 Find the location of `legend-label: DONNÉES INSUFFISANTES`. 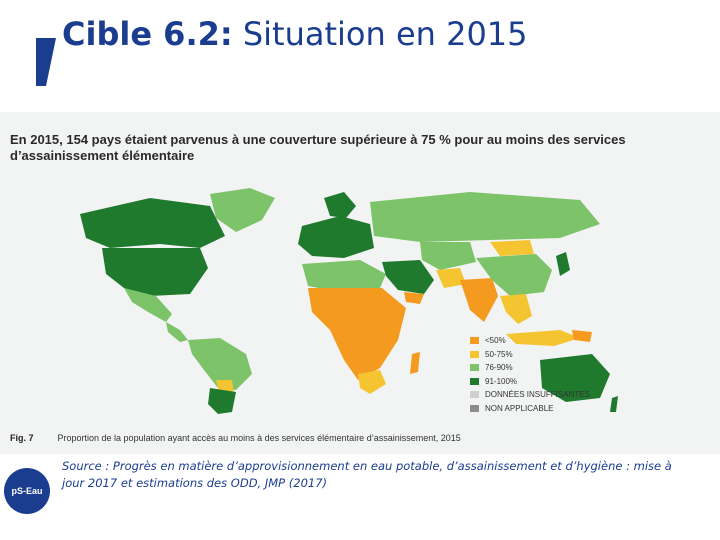

legend-label: DONNÉES INSUFFISANTES is located at coordinates (537, 395).